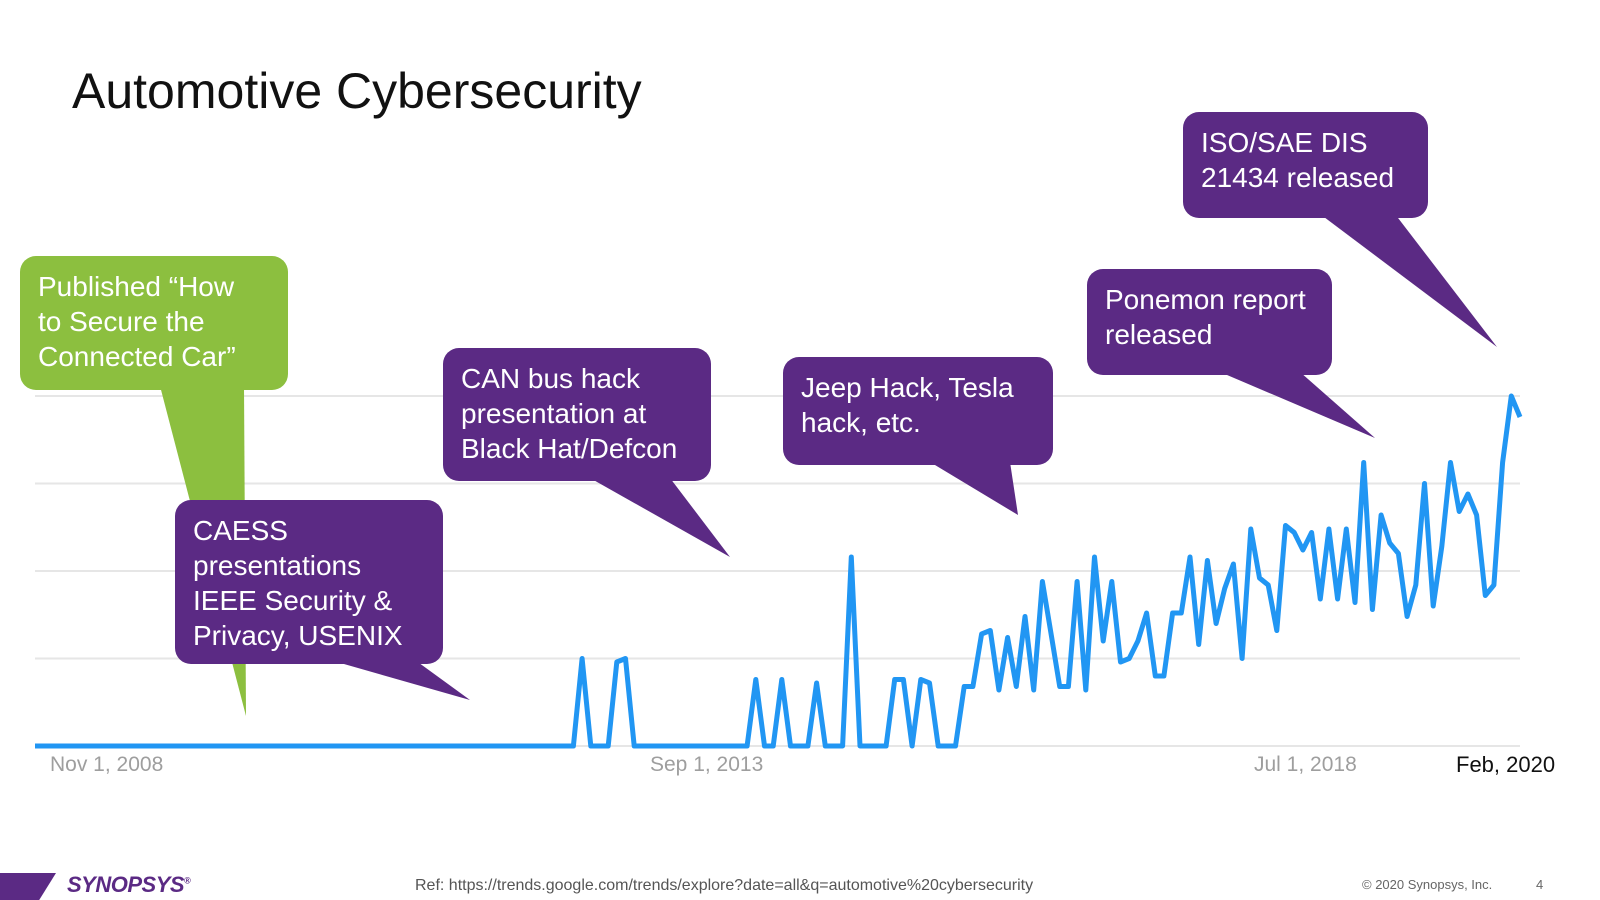 The image size is (1600, 900). Describe the element at coordinates (277, 565) in the screenshot. I see `callout-line: presentations` at that location.